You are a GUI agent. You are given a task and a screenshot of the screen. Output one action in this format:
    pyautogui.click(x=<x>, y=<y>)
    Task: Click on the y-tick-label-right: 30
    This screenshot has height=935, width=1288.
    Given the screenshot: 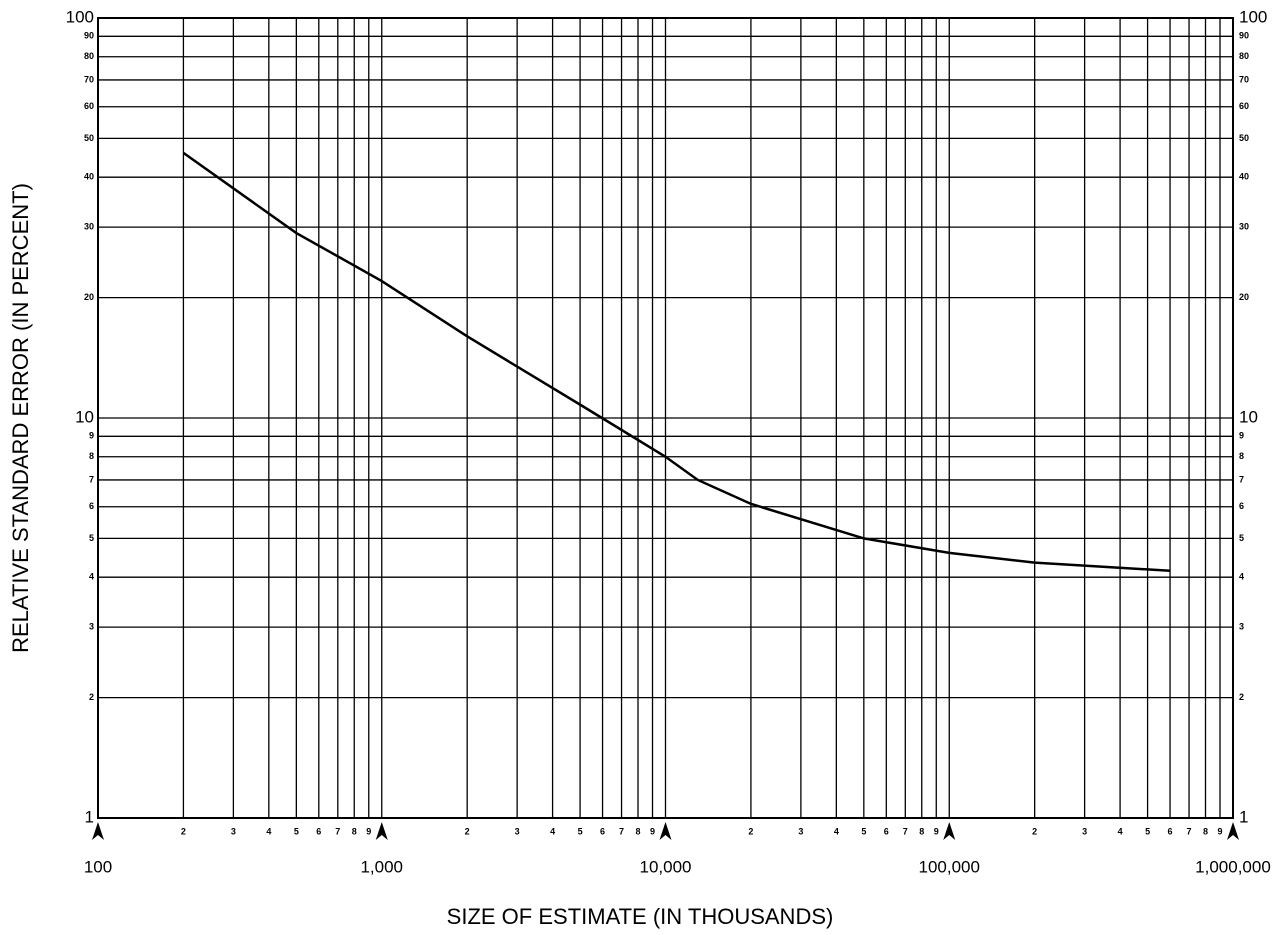 What is the action you would take?
    pyautogui.click(x=1244, y=227)
    